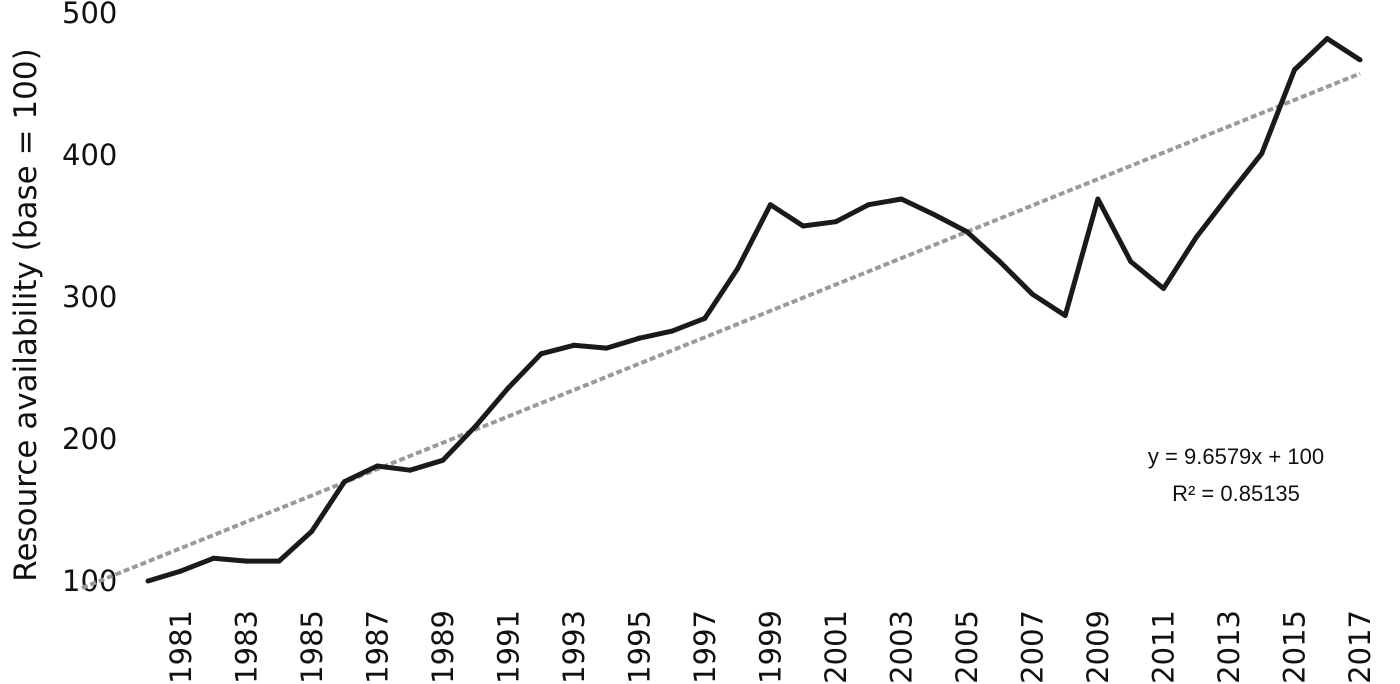  Describe the element at coordinates (312, 647) in the screenshot. I see `x-tick-label: 1985` at that location.